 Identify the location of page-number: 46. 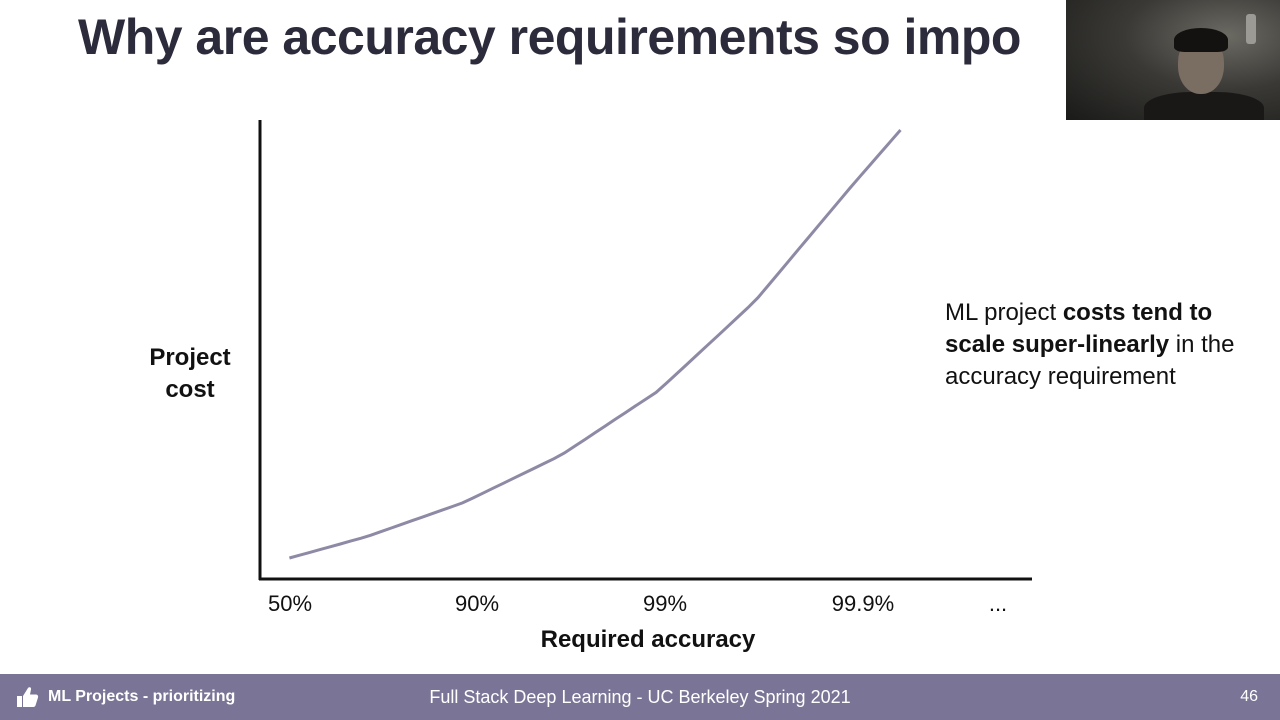
(1249, 696).